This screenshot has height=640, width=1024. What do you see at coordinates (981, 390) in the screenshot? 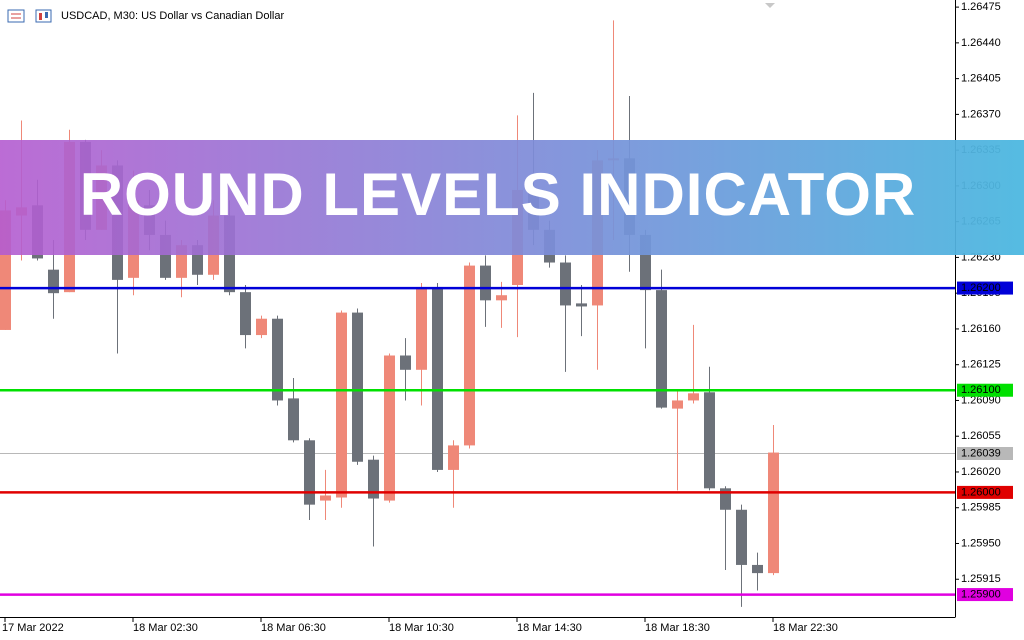
I see `level-label: 1.26100` at bounding box center [981, 390].